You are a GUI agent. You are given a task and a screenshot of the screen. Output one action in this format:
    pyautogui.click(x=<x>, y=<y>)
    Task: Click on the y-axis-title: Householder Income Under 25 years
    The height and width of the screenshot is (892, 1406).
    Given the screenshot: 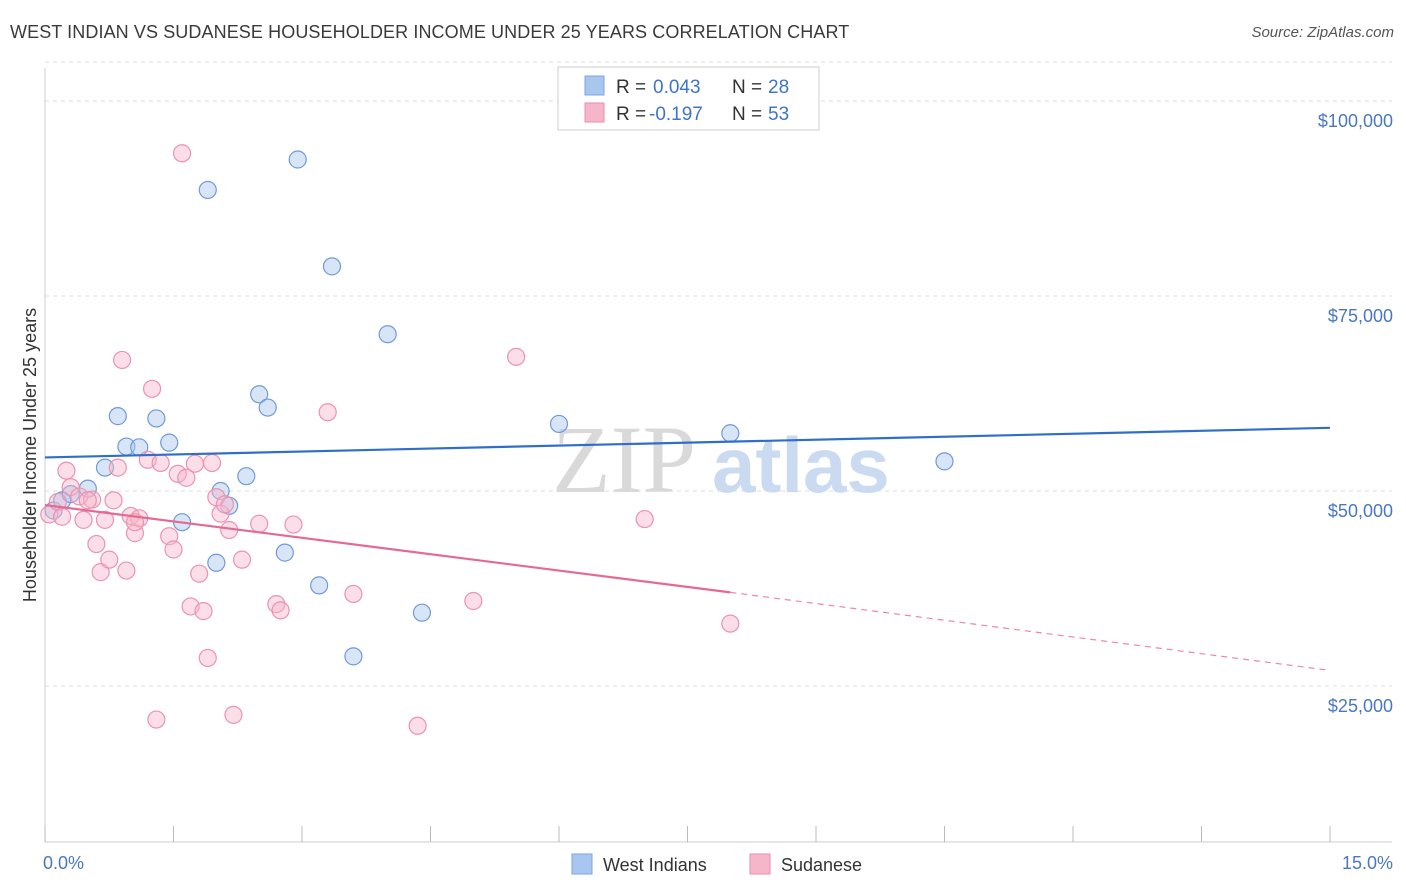 What is the action you would take?
    pyautogui.click(x=30, y=455)
    